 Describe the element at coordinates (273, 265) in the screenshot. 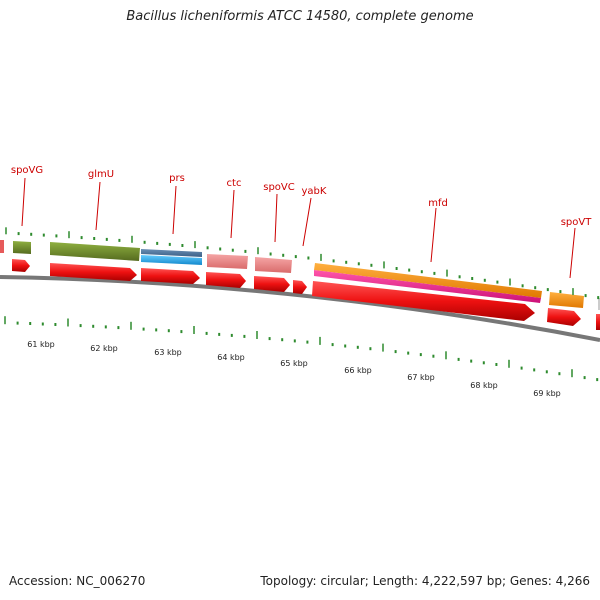

I see `spoVC-feature` at that location.